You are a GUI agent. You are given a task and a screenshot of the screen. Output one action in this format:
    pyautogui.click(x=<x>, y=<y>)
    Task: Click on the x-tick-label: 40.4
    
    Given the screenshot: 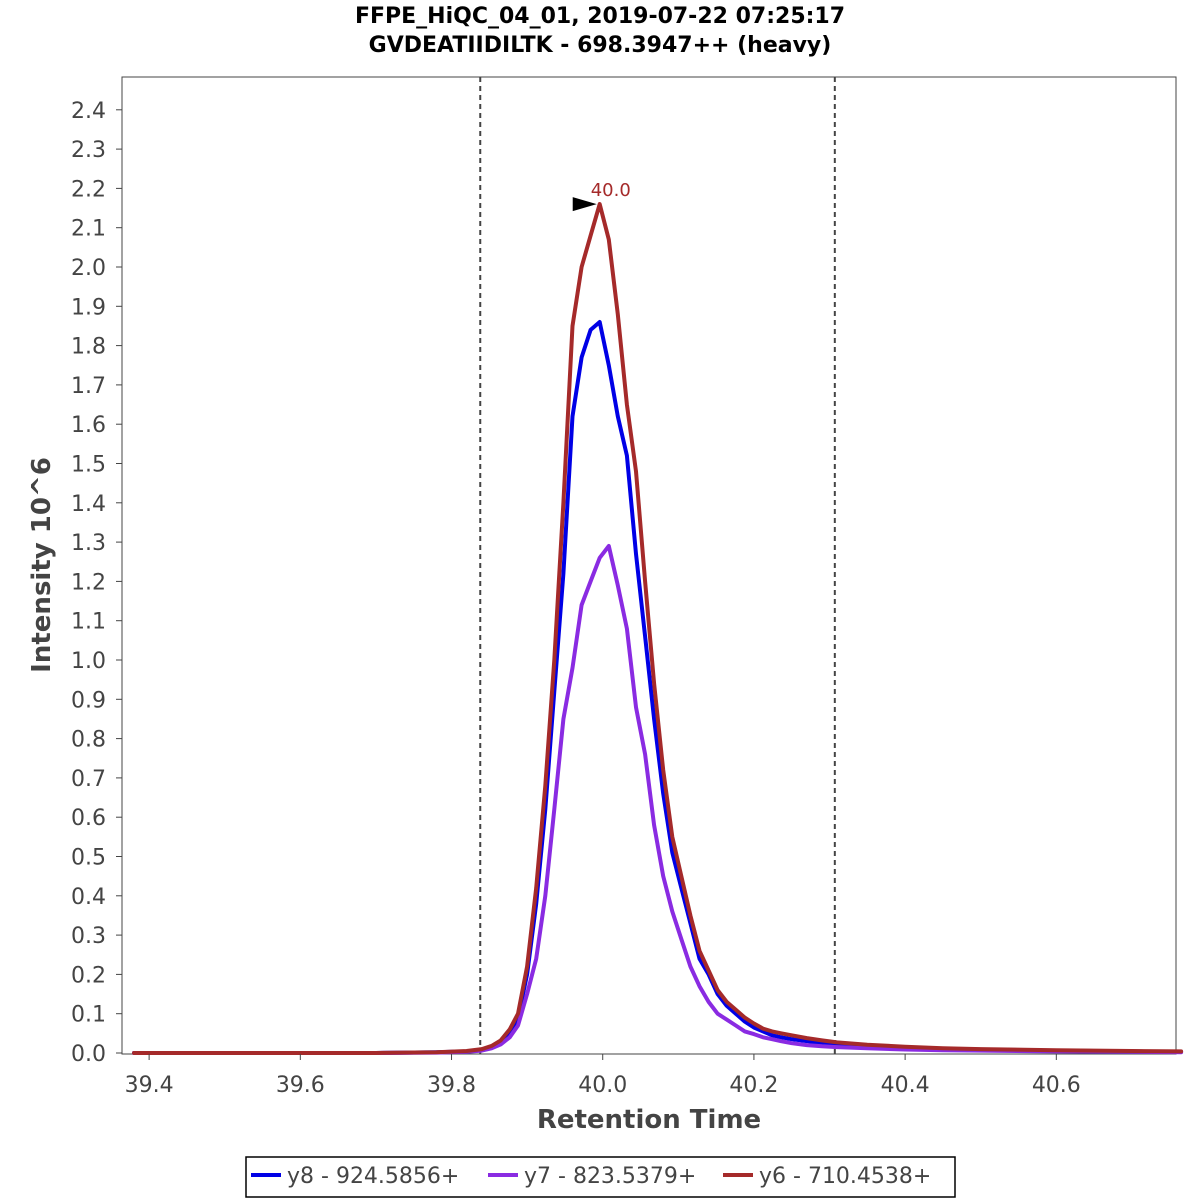 What is the action you would take?
    pyautogui.click(x=905, y=1085)
    